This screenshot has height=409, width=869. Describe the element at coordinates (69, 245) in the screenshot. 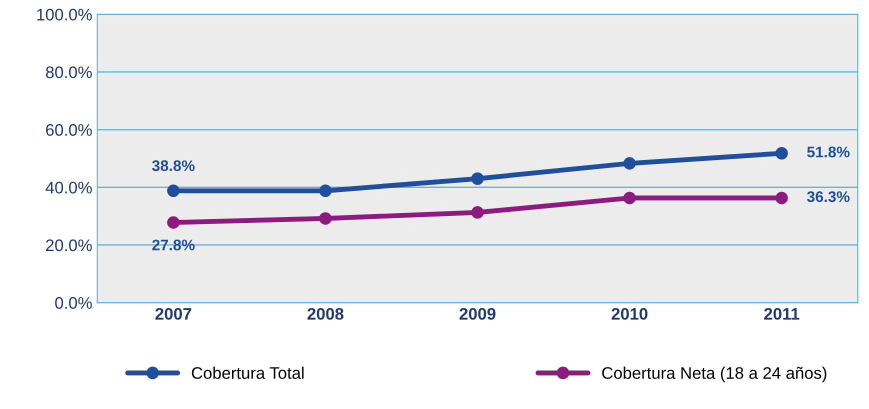

I see `y-tick-label: 20.0%` at that location.